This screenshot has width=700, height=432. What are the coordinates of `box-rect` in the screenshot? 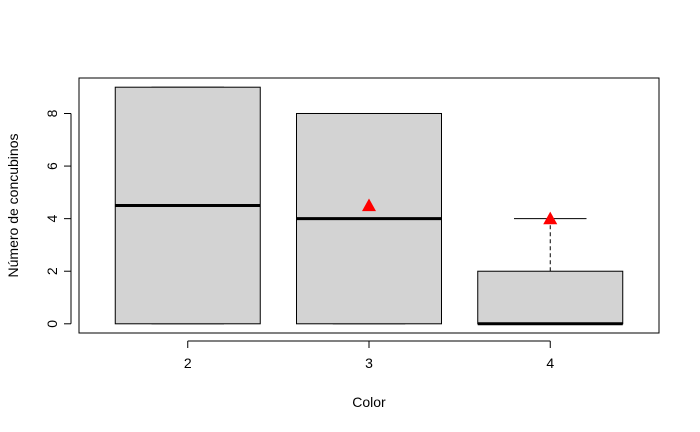 It's located at (550, 297).